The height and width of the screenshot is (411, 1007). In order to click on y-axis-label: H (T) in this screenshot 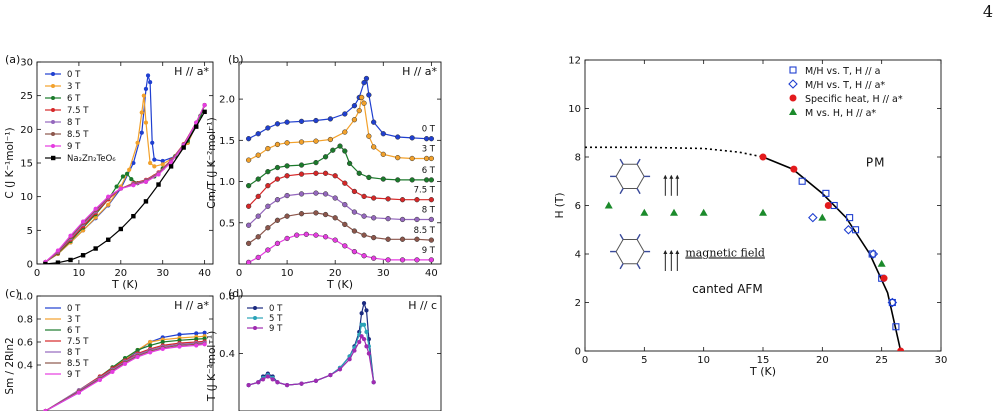, I will do `click(560, 206)`.